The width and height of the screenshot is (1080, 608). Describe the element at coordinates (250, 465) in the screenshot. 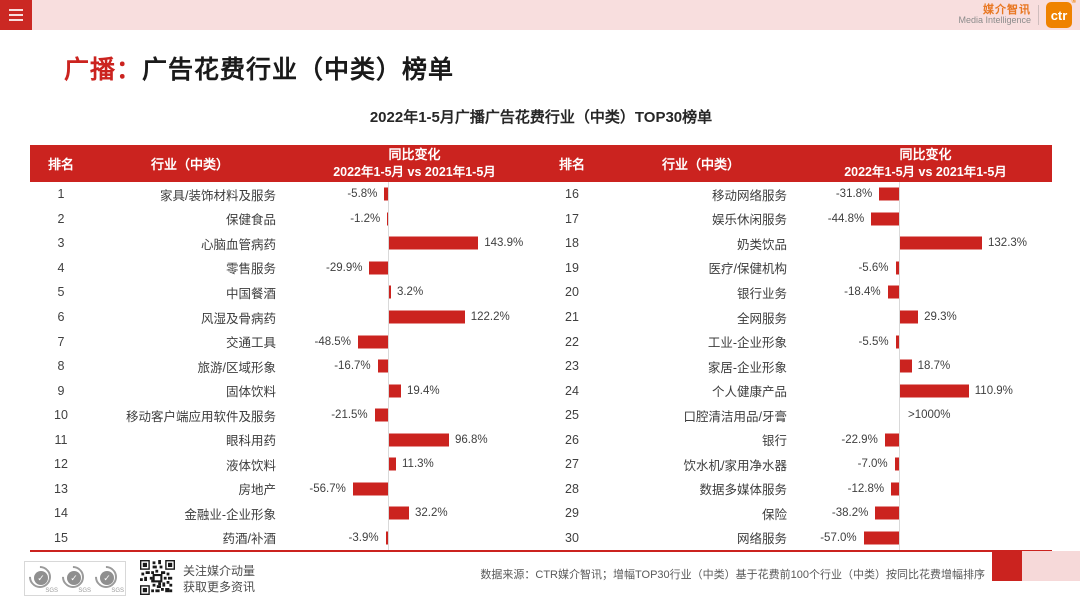

I see `industry-cell: 液体饮料` at that location.